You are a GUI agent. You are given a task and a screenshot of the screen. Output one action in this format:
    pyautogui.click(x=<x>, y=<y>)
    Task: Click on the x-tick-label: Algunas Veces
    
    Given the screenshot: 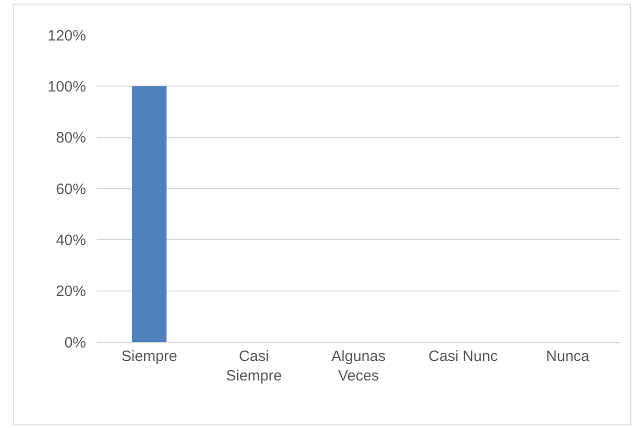 What is the action you would take?
    pyautogui.click(x=358, y=366)
    